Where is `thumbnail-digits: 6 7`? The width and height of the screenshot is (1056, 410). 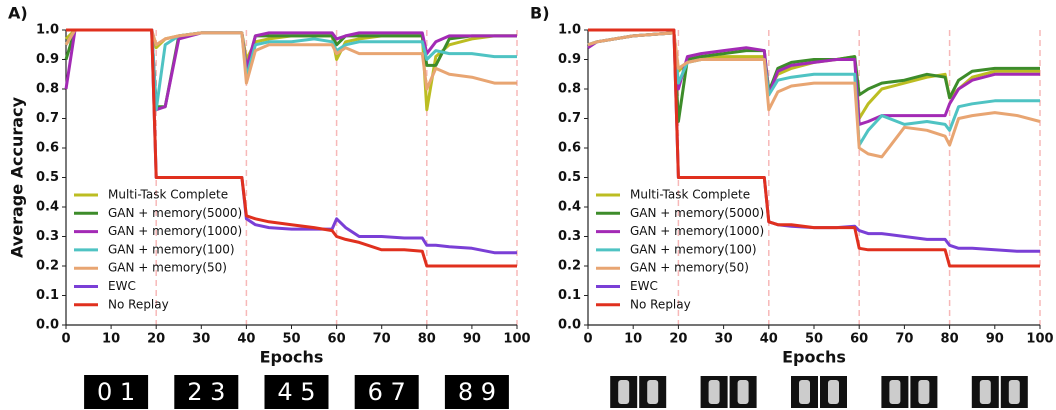
thumbnail-digits: 6 7 is located at coordinates (387, 392).